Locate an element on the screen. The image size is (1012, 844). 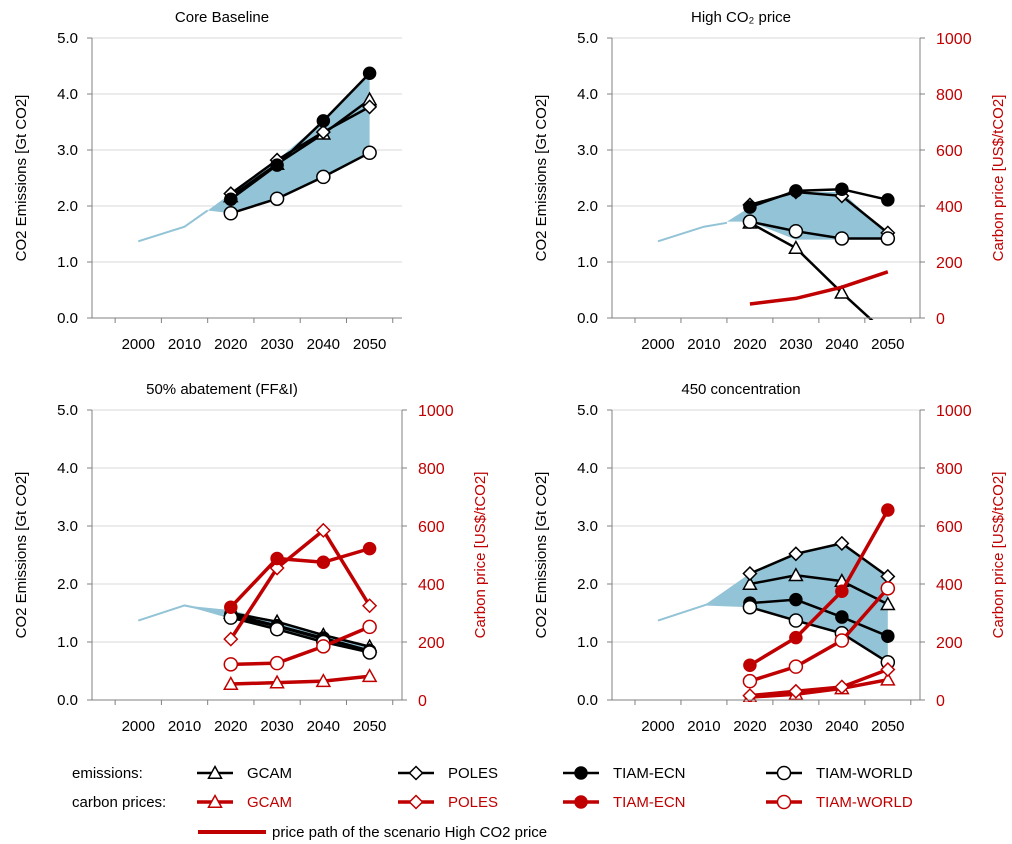
y2-tick-label: 200 is located at coordinates (949, 263).